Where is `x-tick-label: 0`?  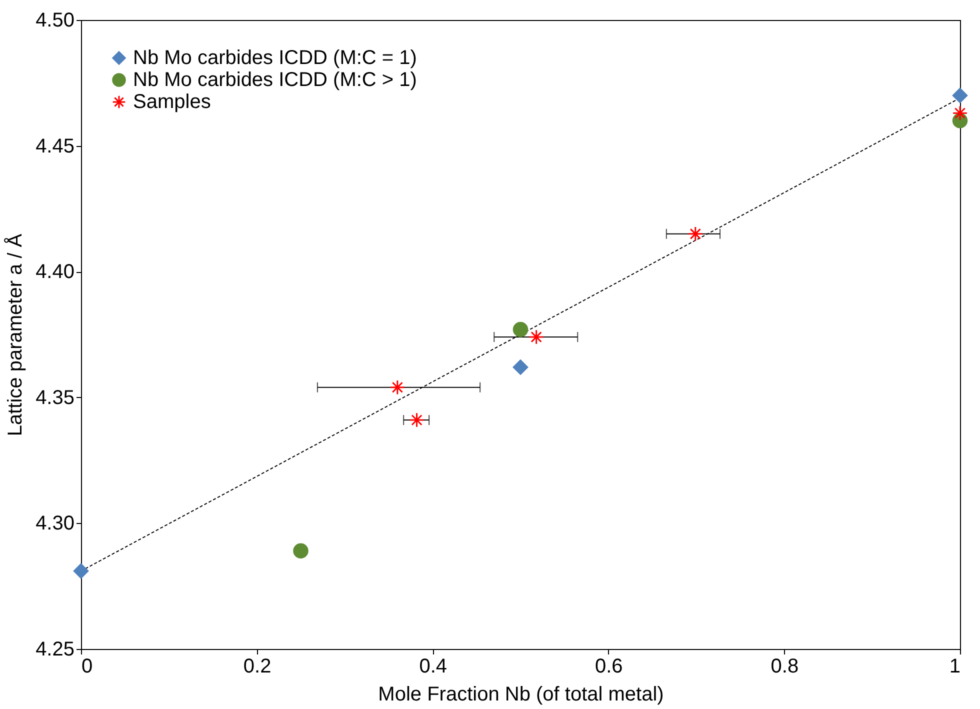
x-tick-label: 0 is located at coordinates (87, 667).